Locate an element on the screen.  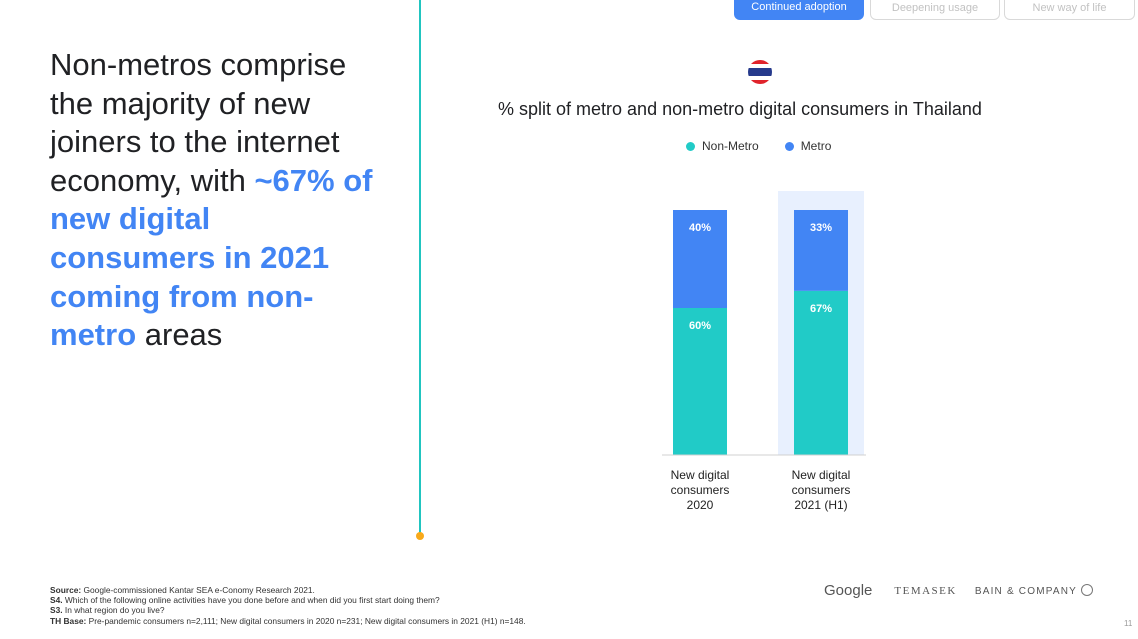
footnote-line: S3. In what region do you live? is located at coordinates (288, 610).